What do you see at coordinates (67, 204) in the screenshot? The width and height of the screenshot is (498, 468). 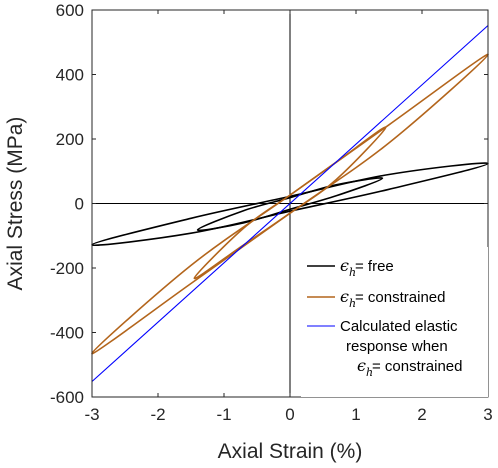 I see `y-tick-labels: -600 -400 -200 0 200 400 600` at bounding box center [67, 204].